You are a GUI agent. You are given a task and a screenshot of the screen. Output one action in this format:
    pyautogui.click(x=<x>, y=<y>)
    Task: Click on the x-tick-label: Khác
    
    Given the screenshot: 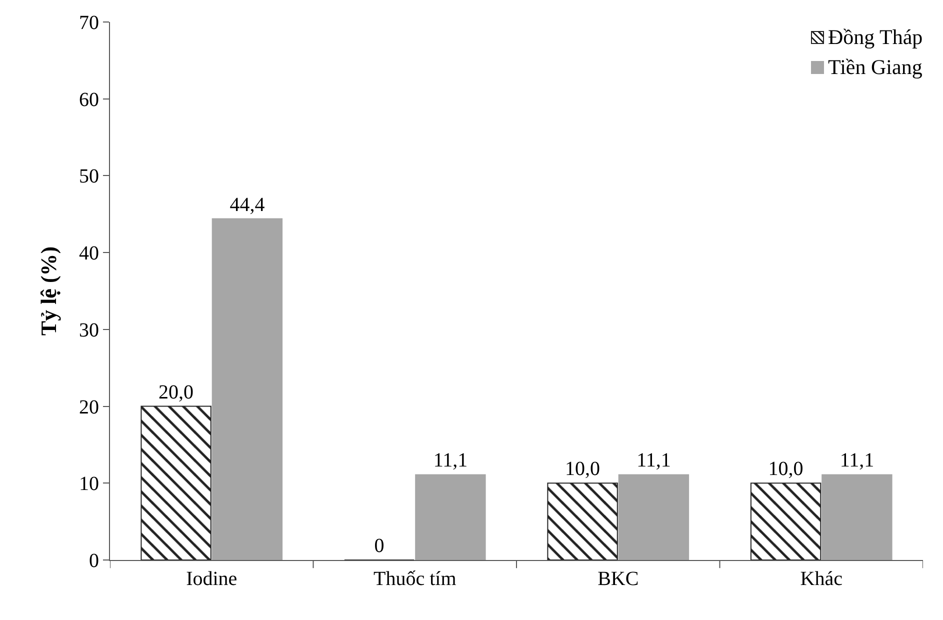 What is the action you would take?
    pyautogui.click(x=821, y=579)
    